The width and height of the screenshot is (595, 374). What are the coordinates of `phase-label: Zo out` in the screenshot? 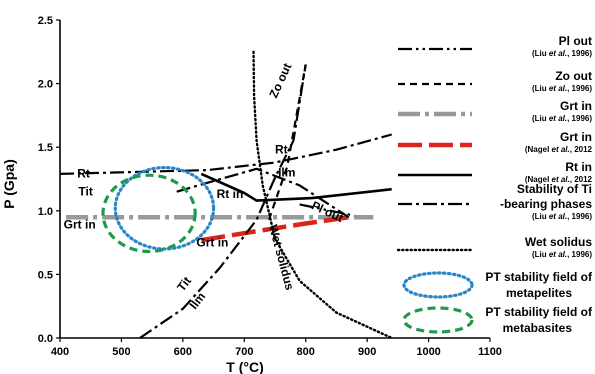 It's located at (280, 80).